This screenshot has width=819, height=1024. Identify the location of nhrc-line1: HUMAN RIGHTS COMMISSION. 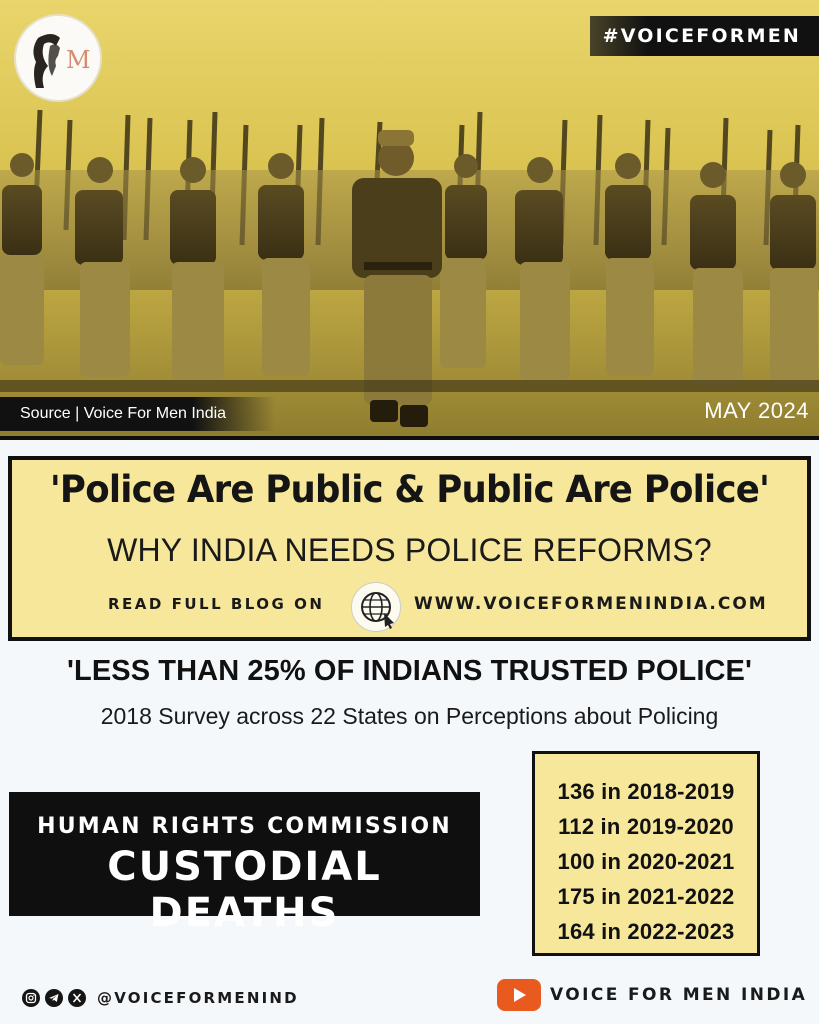
(244, 826).